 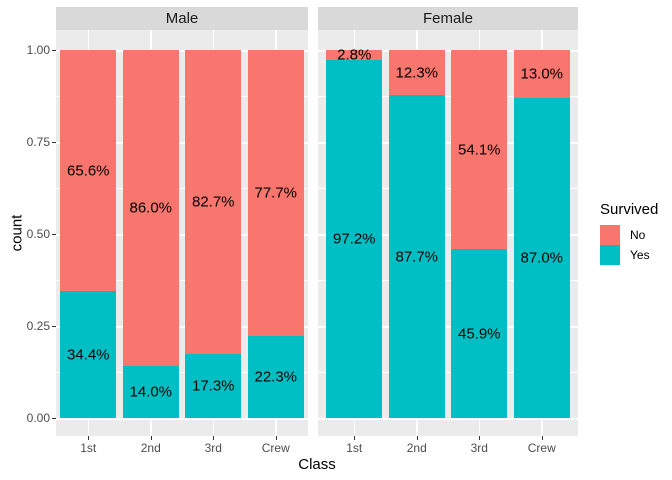 I want to click on bar-label-no: 65.6%, so click(x=88, y=171).